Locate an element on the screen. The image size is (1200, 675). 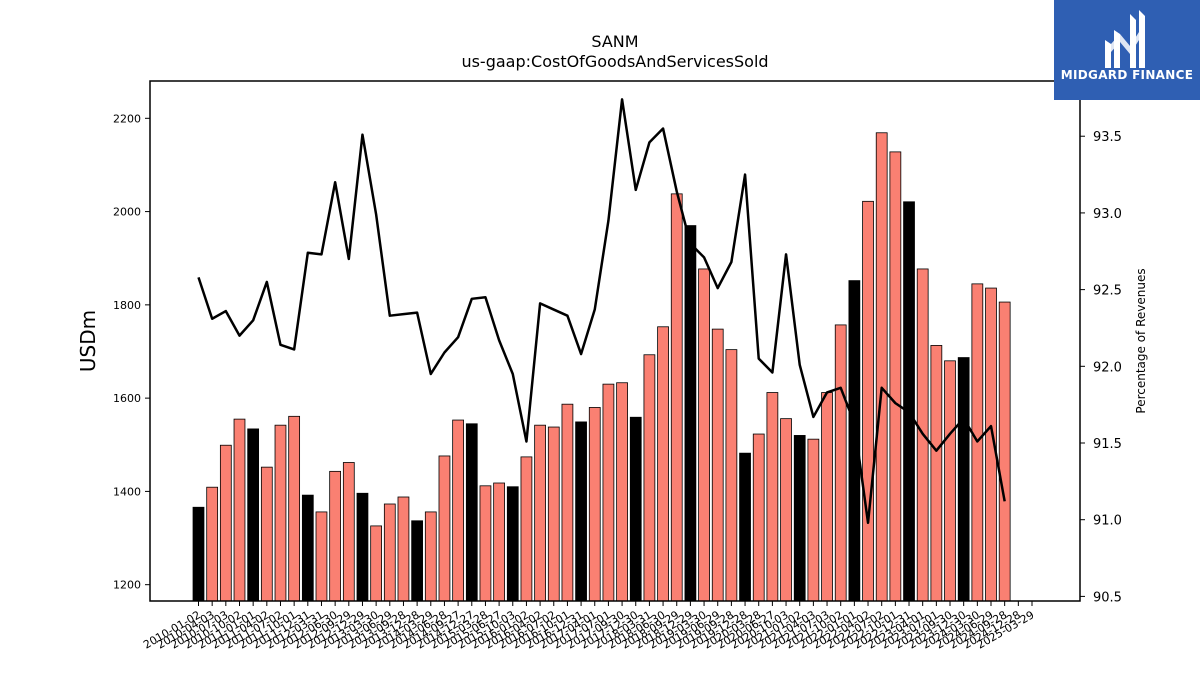
y-tick-label: 1600 is located at coordinates (127, 398).